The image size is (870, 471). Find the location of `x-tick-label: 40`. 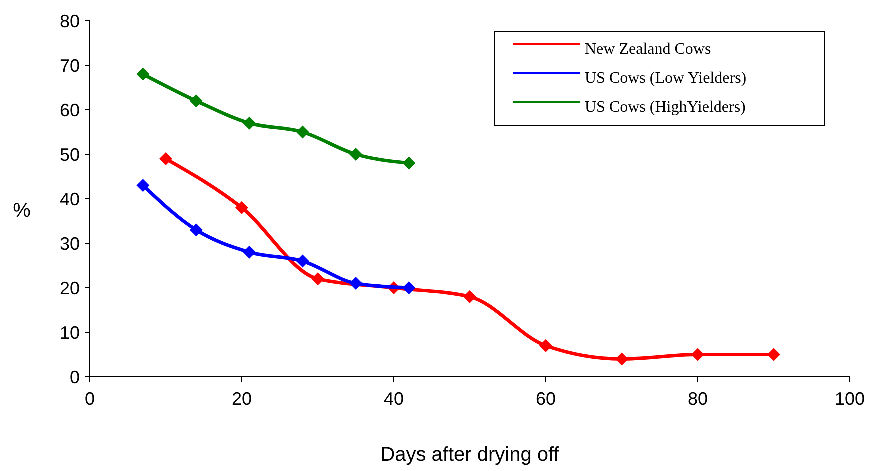

x-tick-label: 40 is located at coordinates (394, 399).